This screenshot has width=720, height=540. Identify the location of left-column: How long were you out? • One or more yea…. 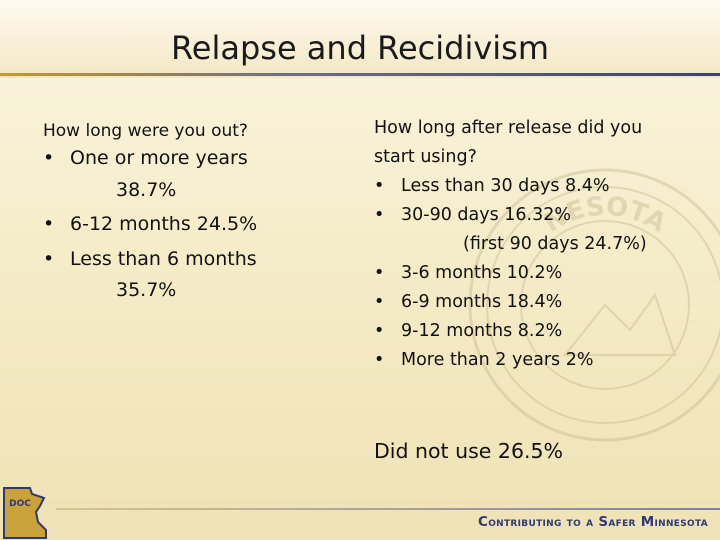
(188, 214).